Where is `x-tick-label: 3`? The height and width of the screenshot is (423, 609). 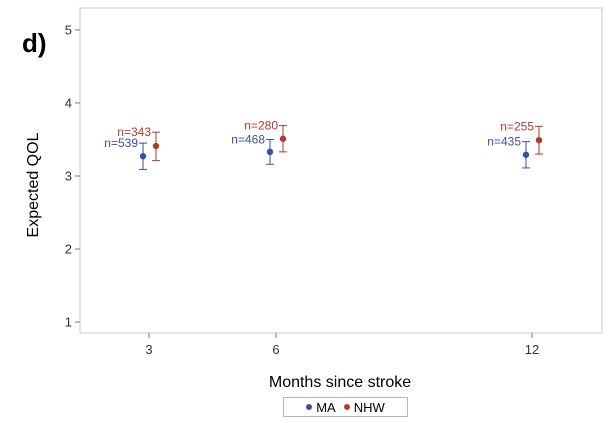 x-tick-label: 3 is located at coordinates (148, 349).